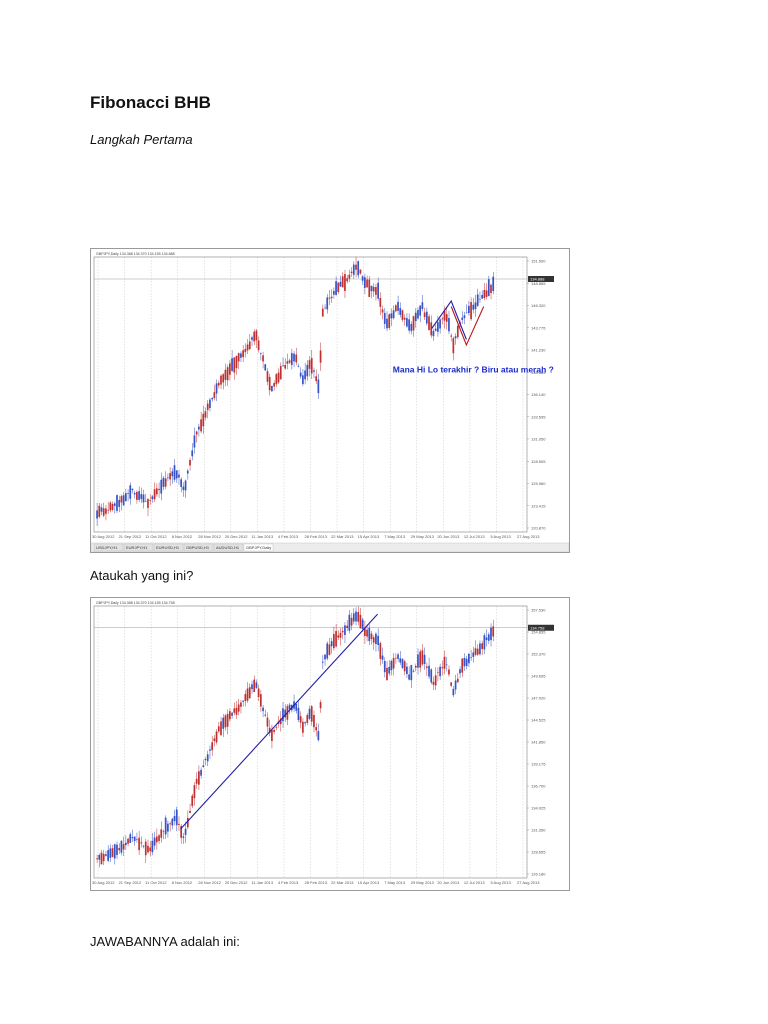 This screenshot has height=1024, width=768. Describe the element at coordinates (262, 536) in the screenshot. I see `x-tick-label: 11 Jan 2013` at that location.